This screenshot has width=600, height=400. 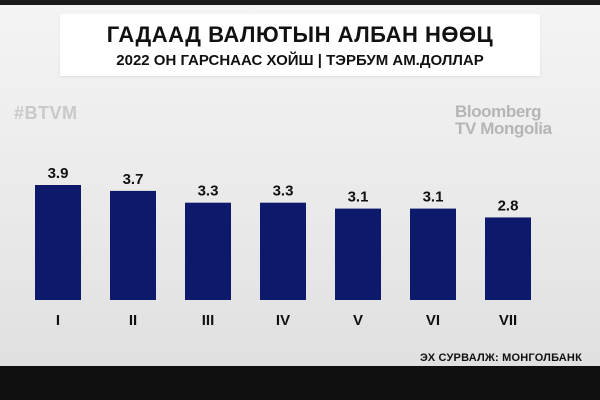 I want to click on top-bar, so click(x=300, y=2).